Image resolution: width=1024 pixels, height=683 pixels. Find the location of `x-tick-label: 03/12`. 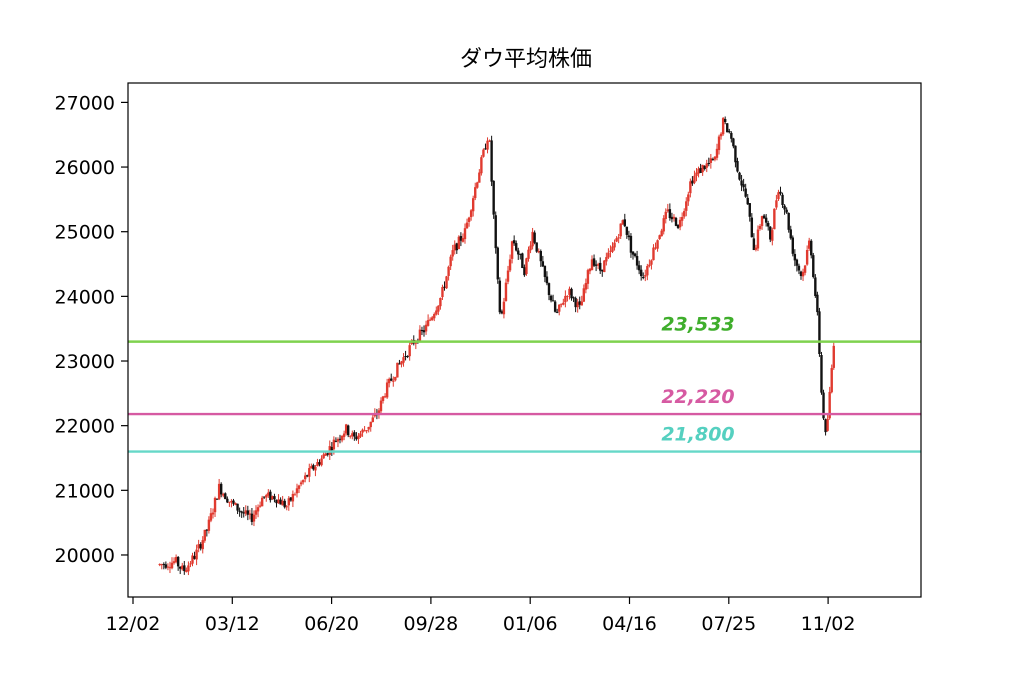

x-tick-label: 03/12 is located at coordinates (232, 624).